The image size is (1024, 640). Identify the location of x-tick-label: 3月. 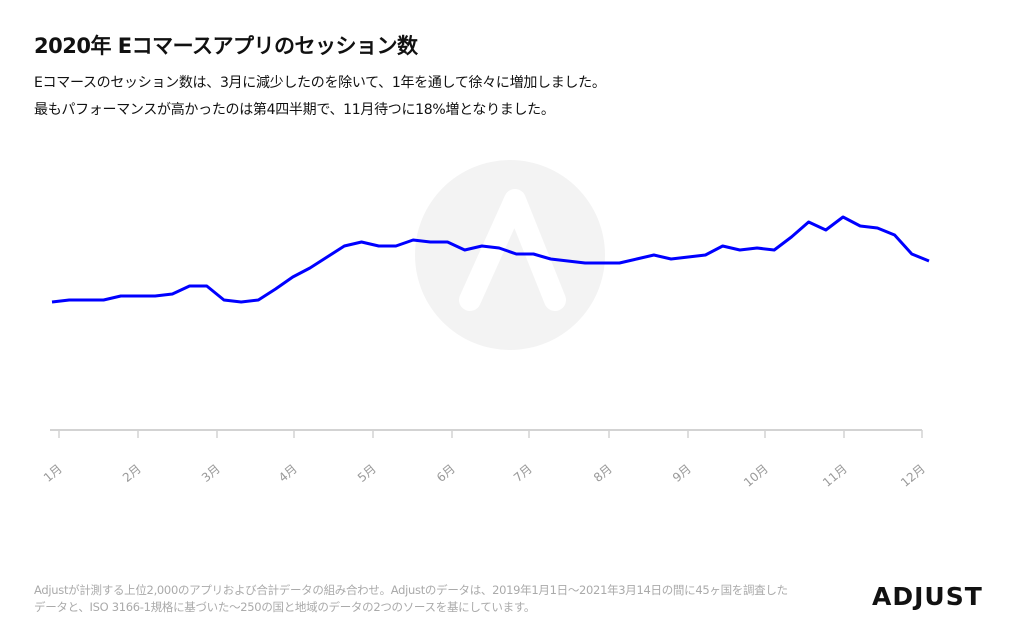
(211, 473).